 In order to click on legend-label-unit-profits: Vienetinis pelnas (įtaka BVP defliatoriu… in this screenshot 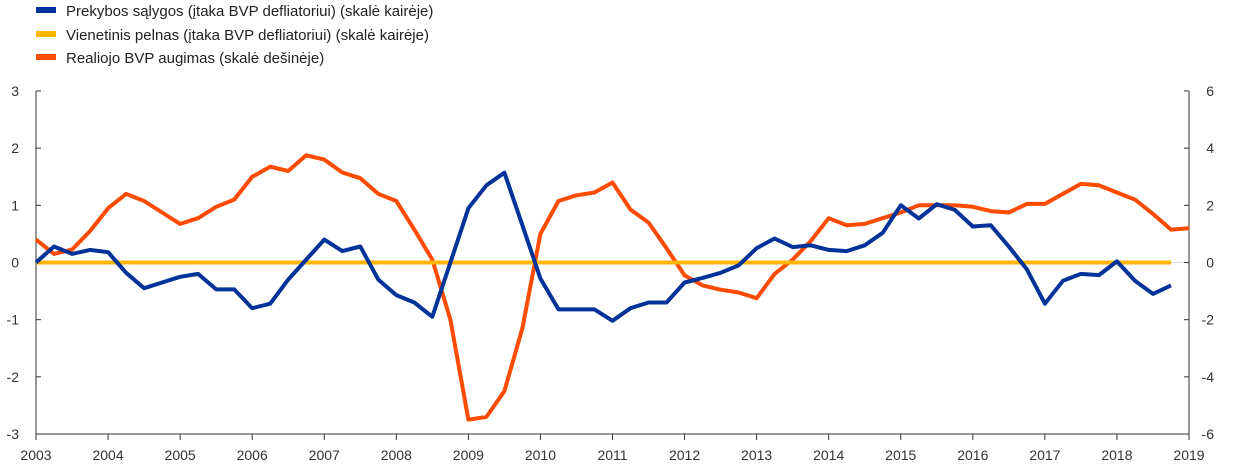, I will do `click(247, 35)`.